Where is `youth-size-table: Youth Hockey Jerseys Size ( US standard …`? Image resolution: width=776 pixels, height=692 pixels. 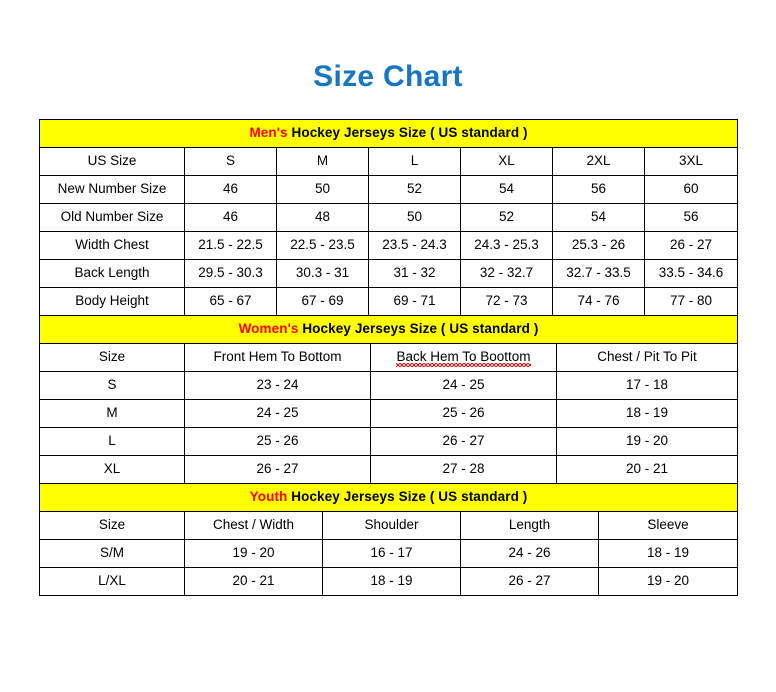
youth-size-table: Youth Hockey Jerseys Size ( US standard … is located at coordinates (388, 539).